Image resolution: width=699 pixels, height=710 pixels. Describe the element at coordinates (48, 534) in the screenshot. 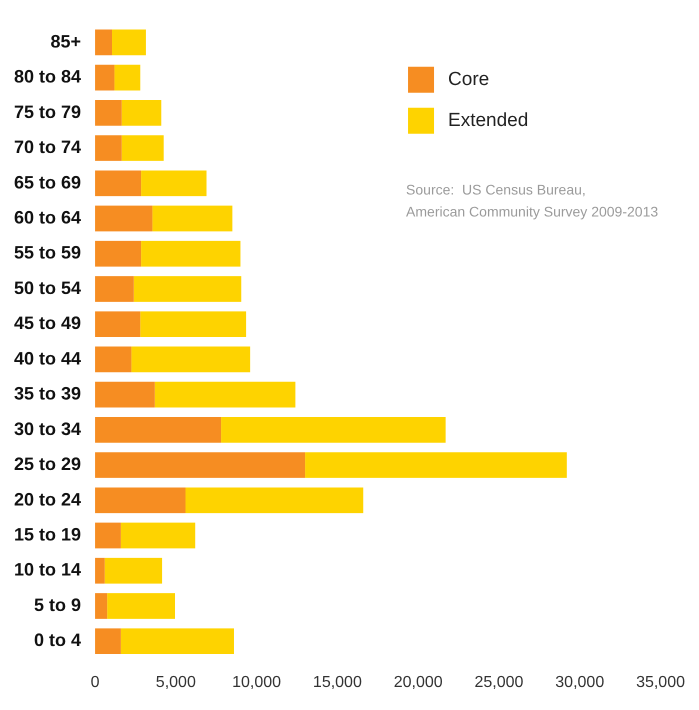

I see `y-tick-label: 15 to 19` at that location.